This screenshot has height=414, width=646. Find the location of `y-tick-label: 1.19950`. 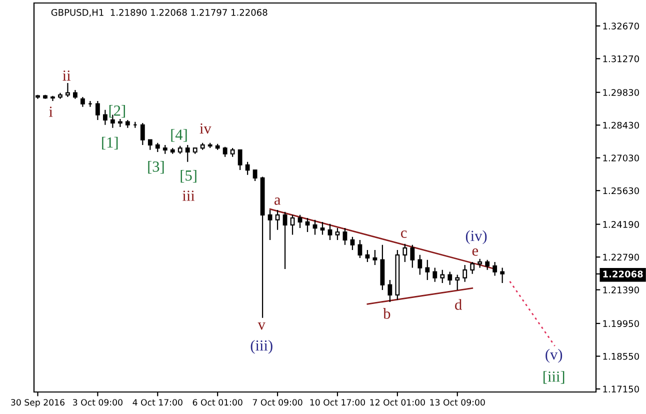

y-tick-label: 1.19950 is located at coordinates (621, 324).